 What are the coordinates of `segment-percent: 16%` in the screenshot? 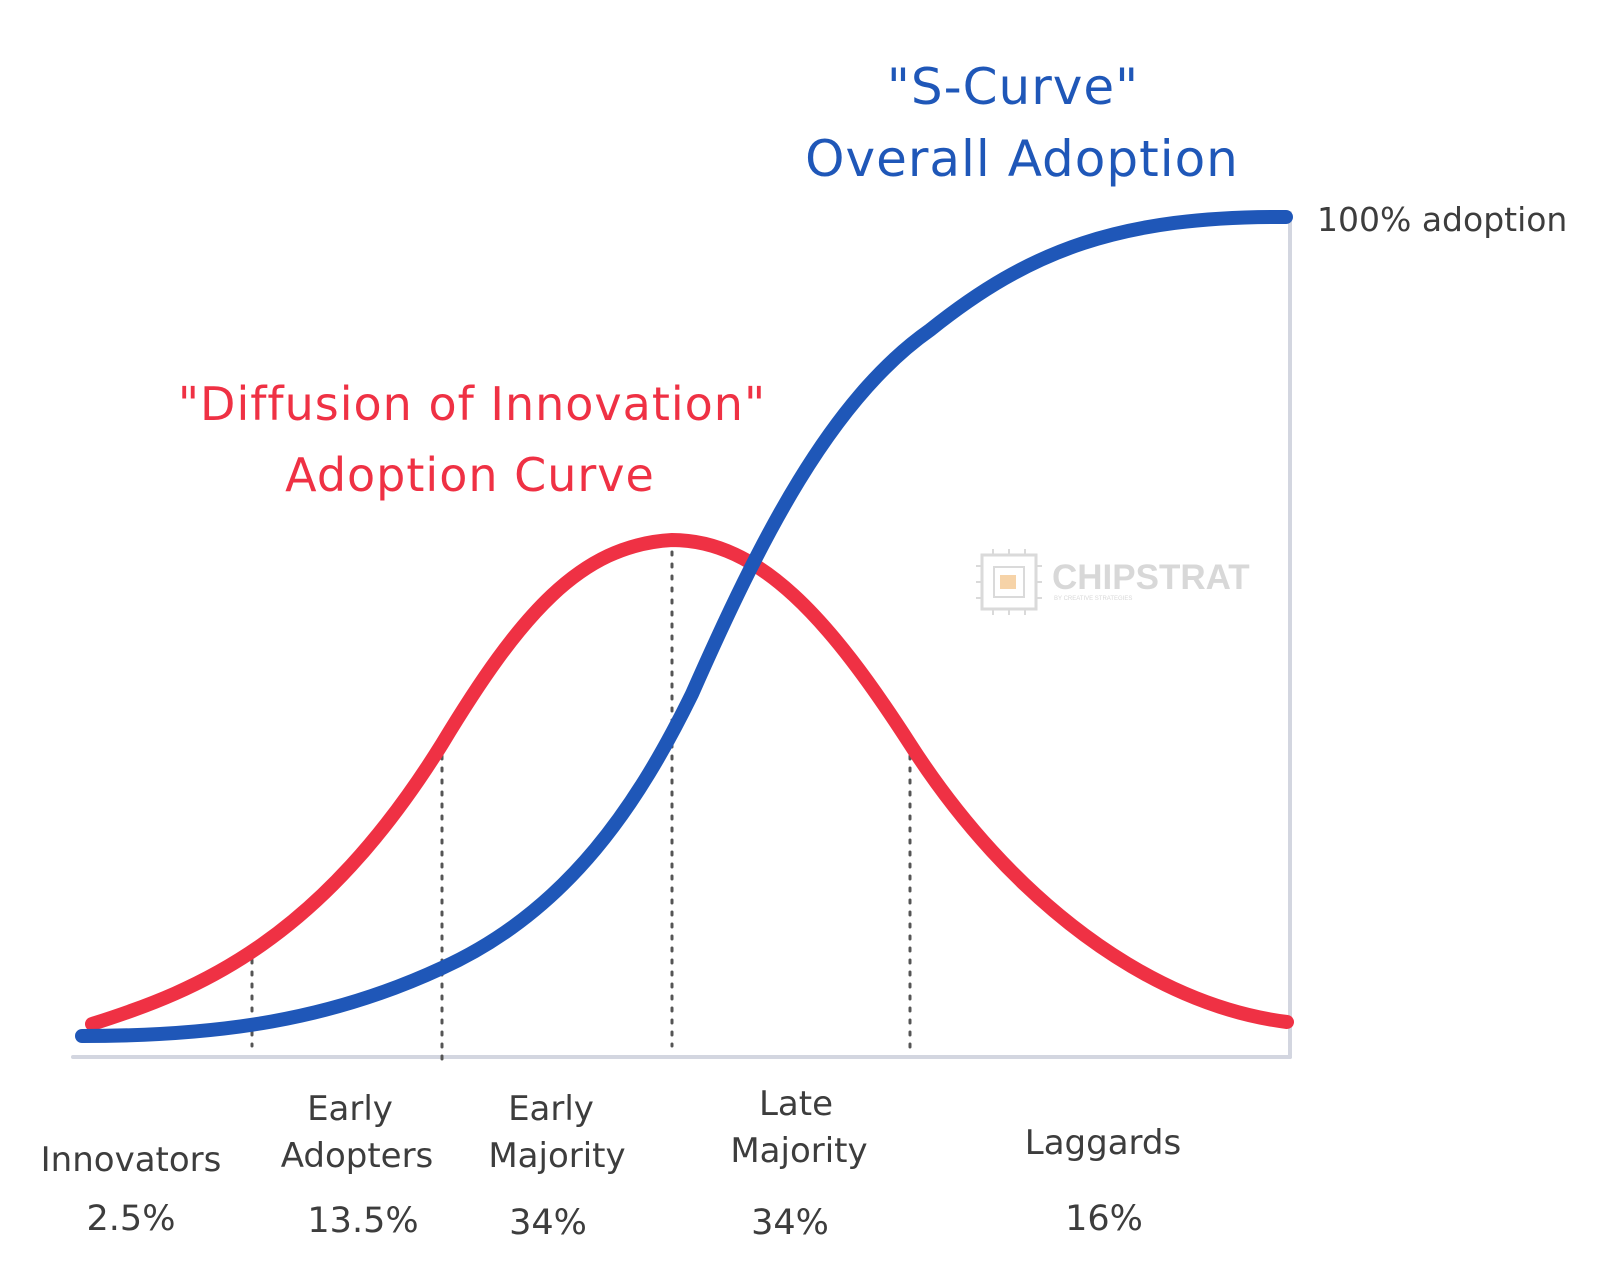 It's located at (1104, 1219).